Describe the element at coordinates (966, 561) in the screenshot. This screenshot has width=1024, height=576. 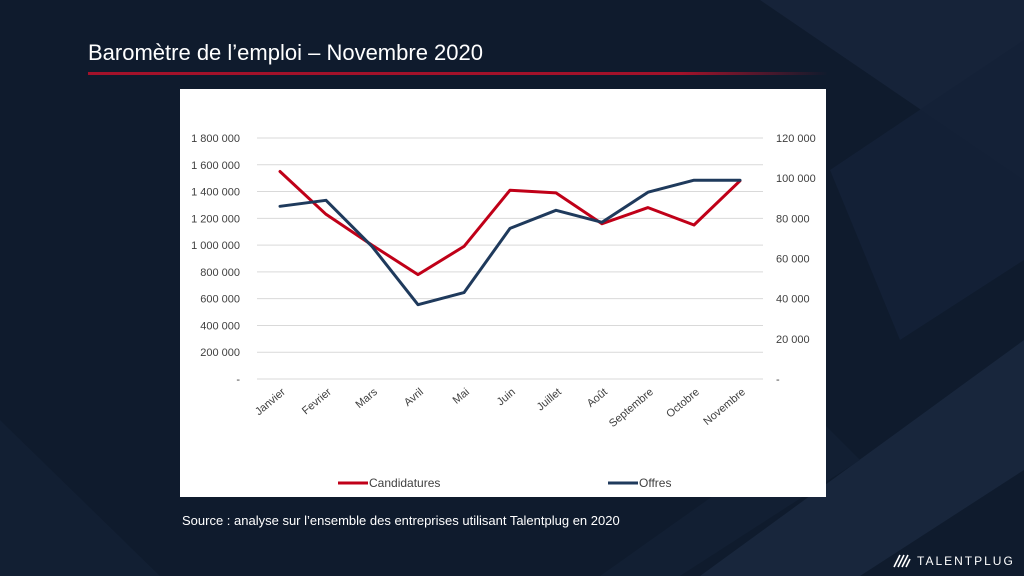
I see `logo-text: TALENTPLUG` at that location.